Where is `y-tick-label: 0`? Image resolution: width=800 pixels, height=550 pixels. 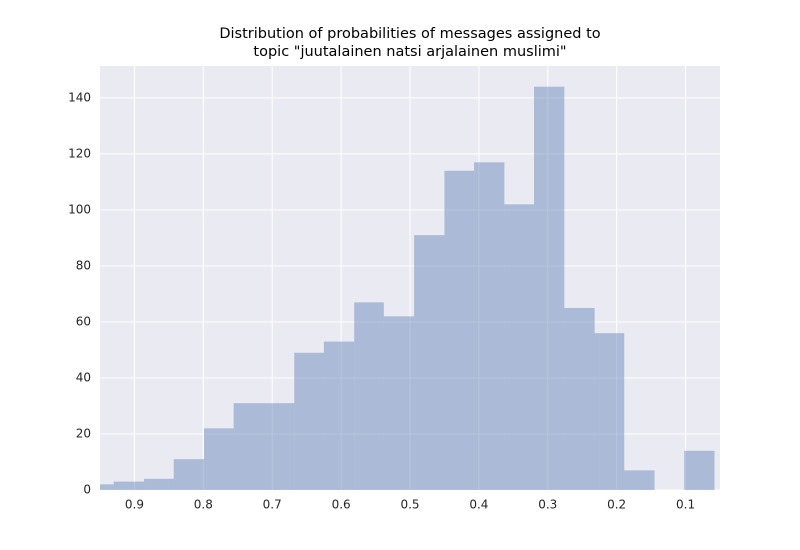
y-tick-label: 0 is located at coordinates (87, 490).